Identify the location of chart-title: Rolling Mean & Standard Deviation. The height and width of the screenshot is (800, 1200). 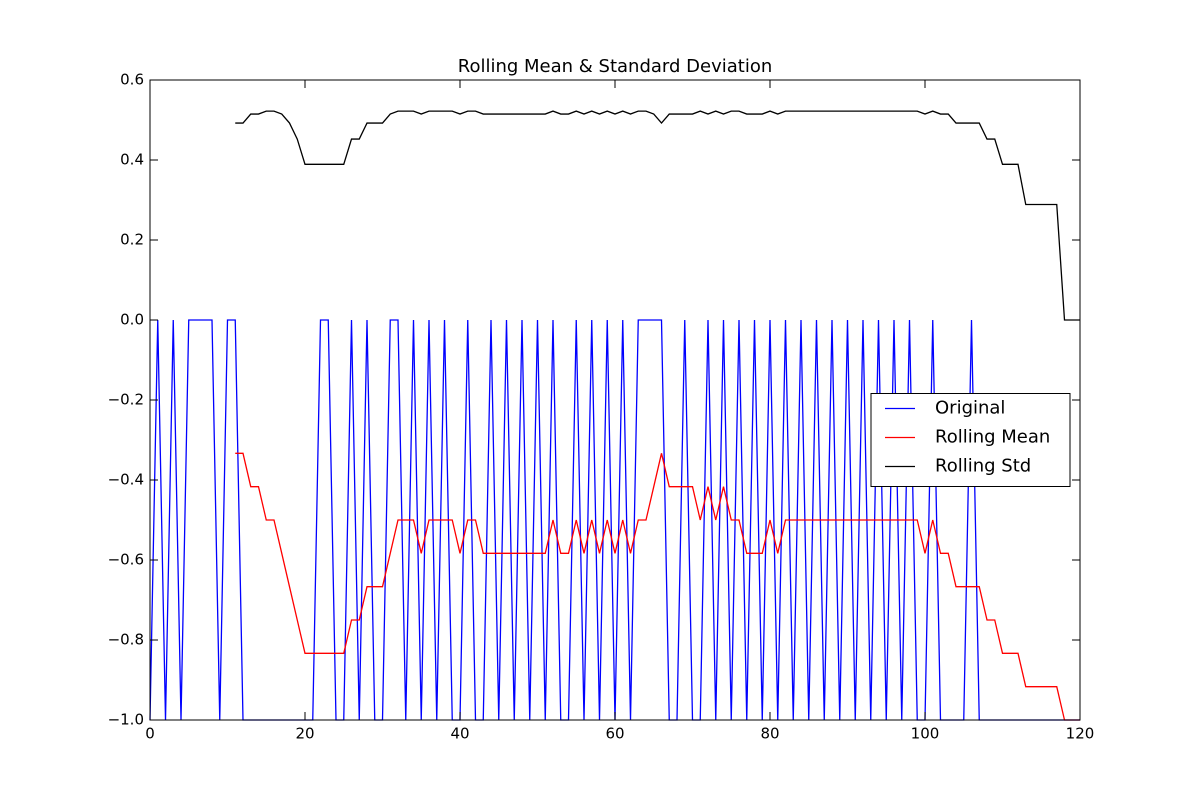
(615, 66).